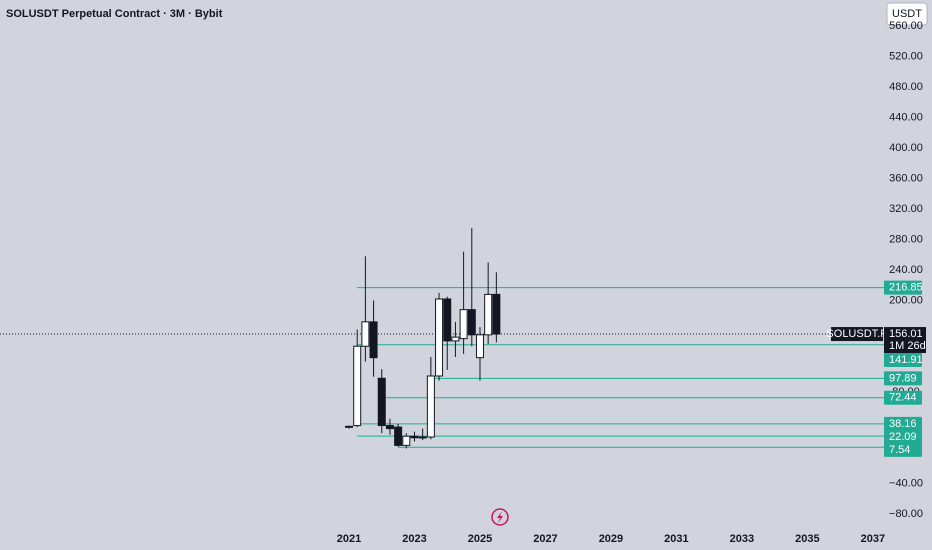 This screenshot has height=550, width=932. I want to click on y-tick-label: 360.00, so click(906, 178).